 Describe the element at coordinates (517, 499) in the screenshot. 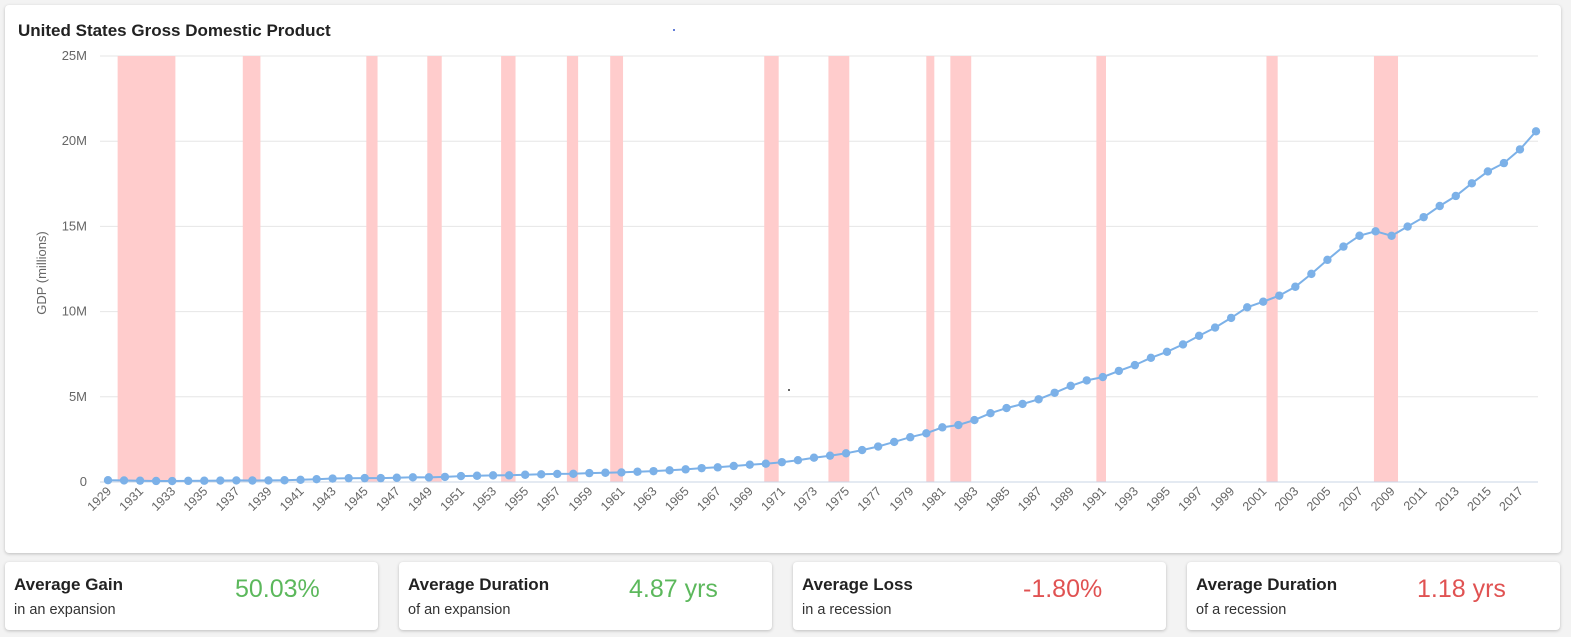

I see `x-tick-label: 1955` at that location.